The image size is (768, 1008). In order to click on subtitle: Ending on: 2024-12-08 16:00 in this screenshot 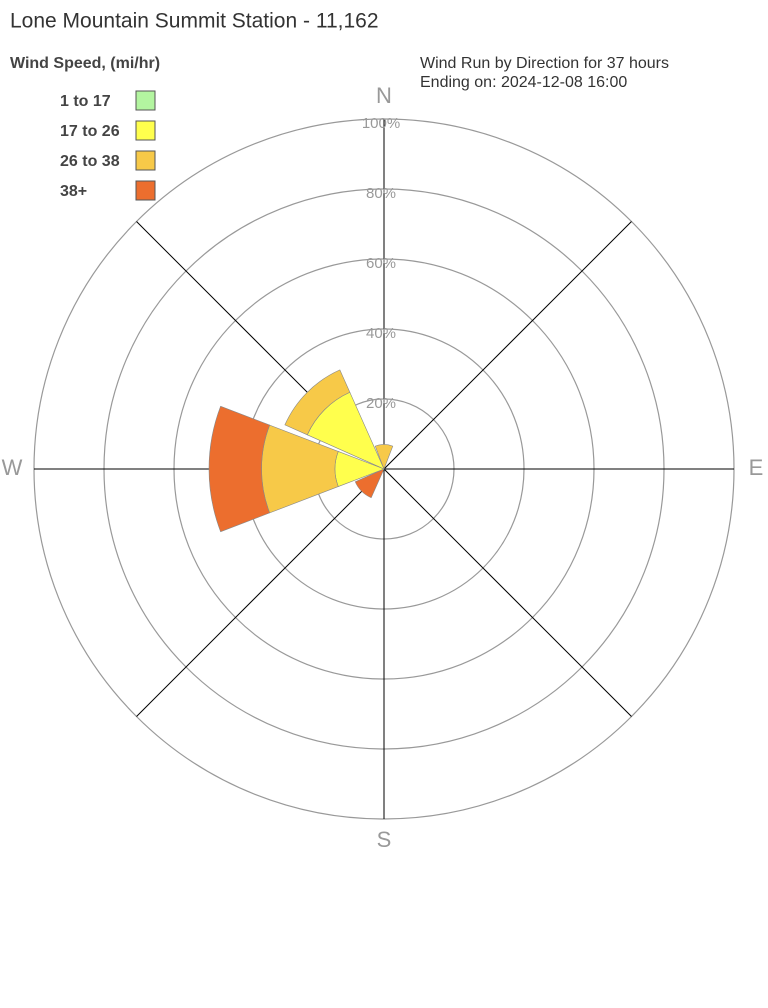, I will do `click(523, 82)`.